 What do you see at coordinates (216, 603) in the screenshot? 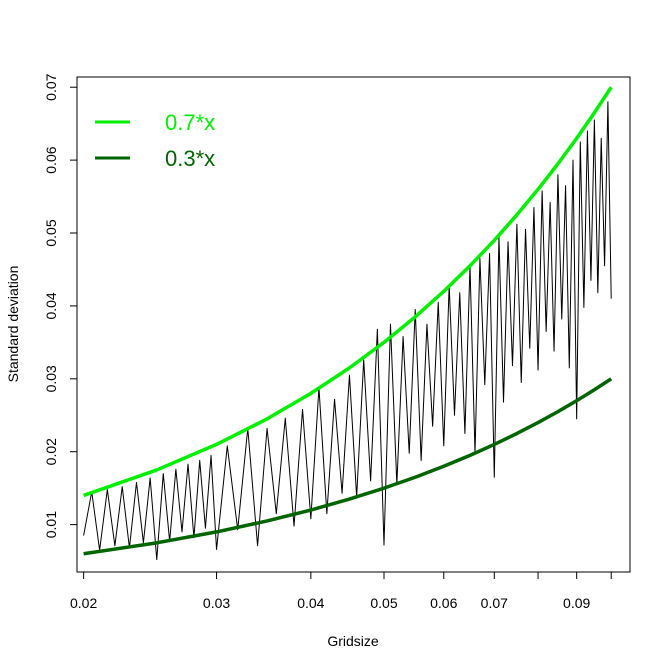
I see `x-tick-label: 0.03` at bounding box center [216, 603].